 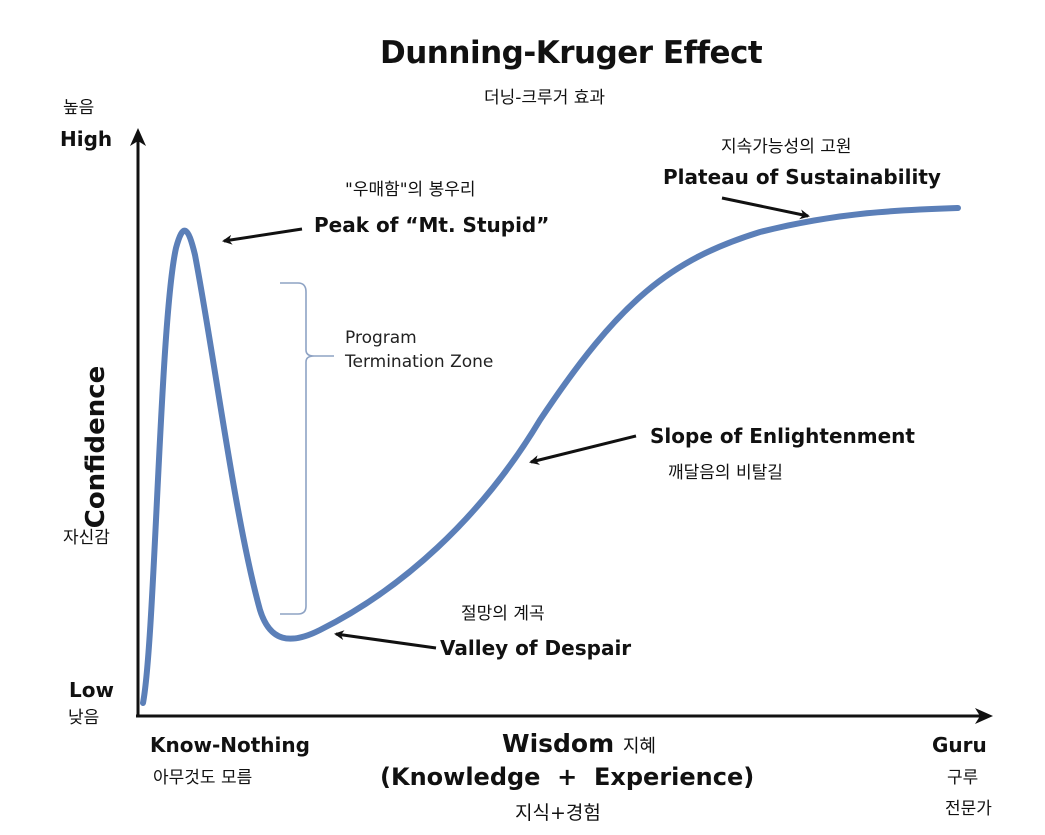 What do you see at coordinates (262, 236) in the screenshot?
I see `peak-arrow` at bounding box center [262, 236].